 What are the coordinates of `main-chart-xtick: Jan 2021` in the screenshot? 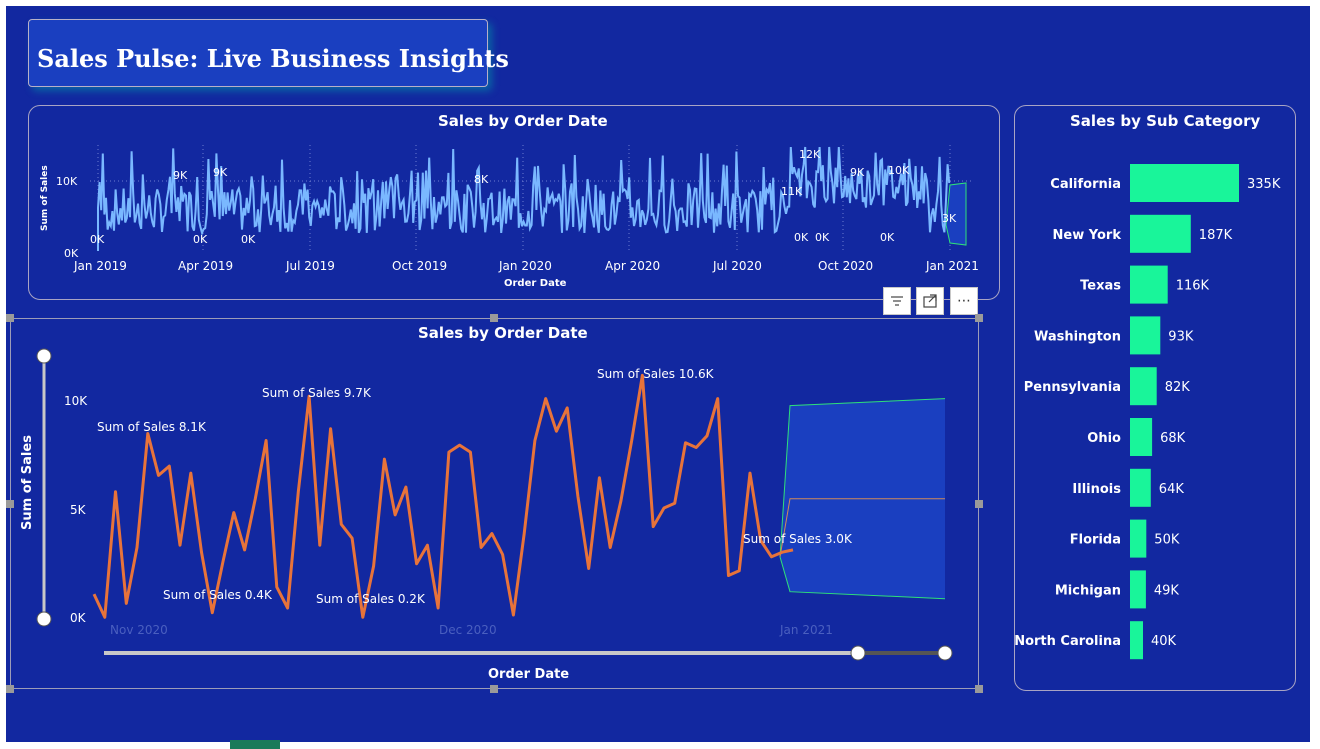 It's located at (806, 630).